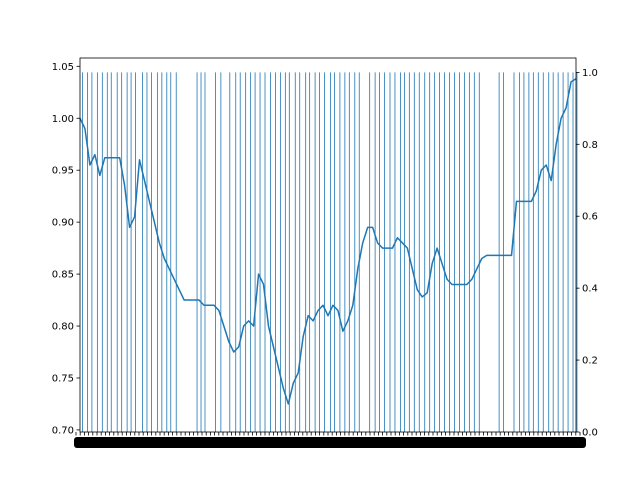 The height and width of the screenshot is (484, 640). I want to click on left-tick-label-4: 0.90, so click(63, 223).